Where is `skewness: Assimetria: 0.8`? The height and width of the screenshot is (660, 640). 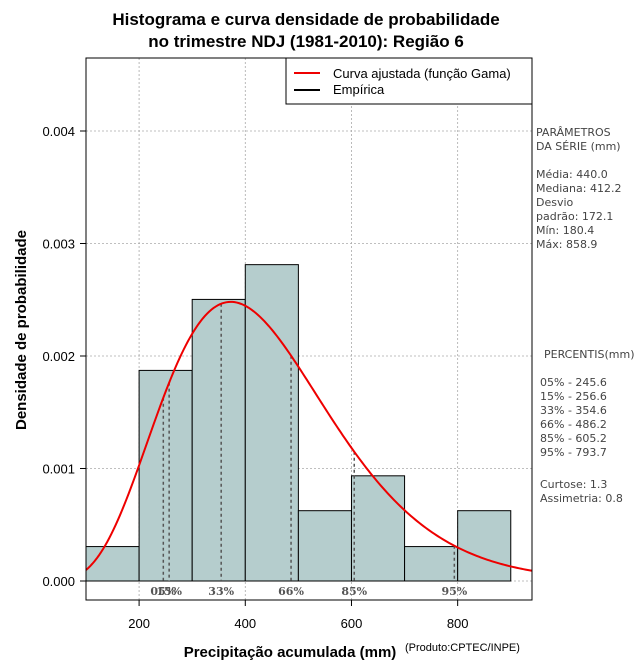 skewness: Assimetria: 0.8 is located at coordinates (581, 498).